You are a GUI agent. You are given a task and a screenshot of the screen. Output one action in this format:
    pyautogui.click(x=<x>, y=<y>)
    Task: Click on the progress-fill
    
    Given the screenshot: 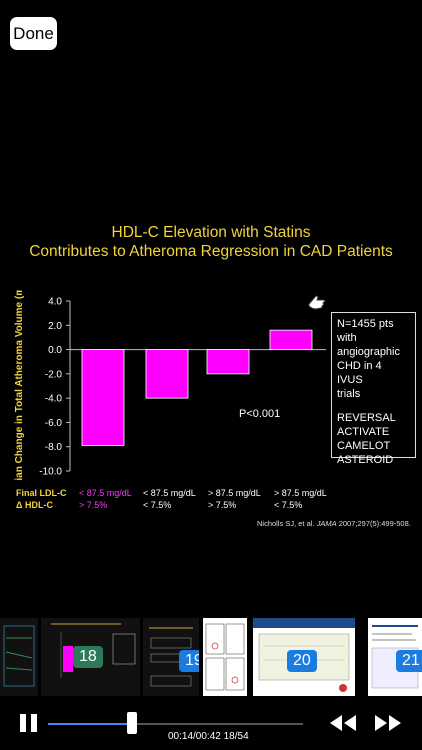 What is the action you would take?
    pyautogui.click(x=90, y=724)
    